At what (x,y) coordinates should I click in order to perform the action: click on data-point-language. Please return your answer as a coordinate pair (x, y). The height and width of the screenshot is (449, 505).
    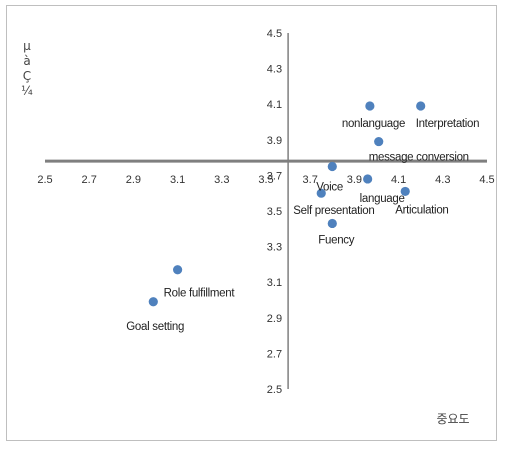
    Looking at the image, I should click on (368, 179).